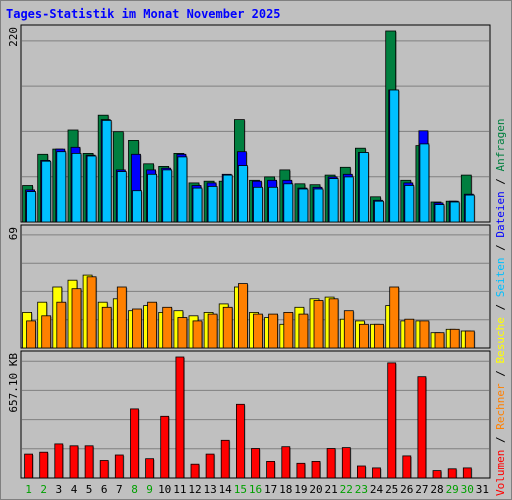  I want to click on x-tick-label: 31, so click(482, 489).